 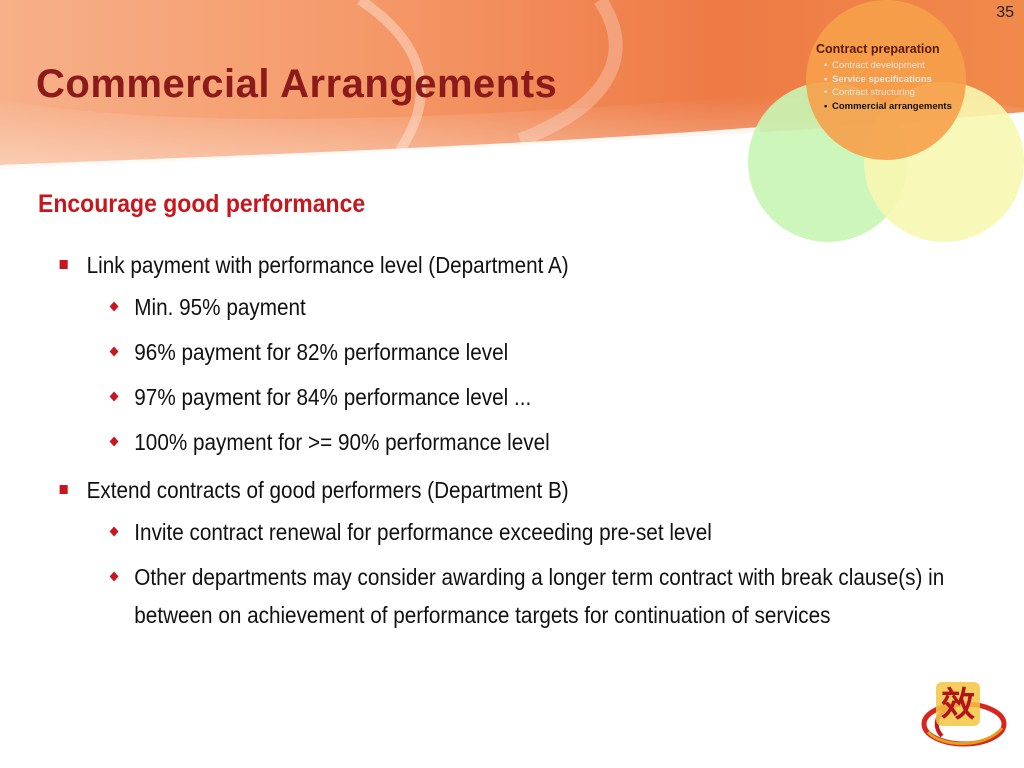 I want to click on sub-bullet-item: Min. 95% payment, so click(x=540, y=307).